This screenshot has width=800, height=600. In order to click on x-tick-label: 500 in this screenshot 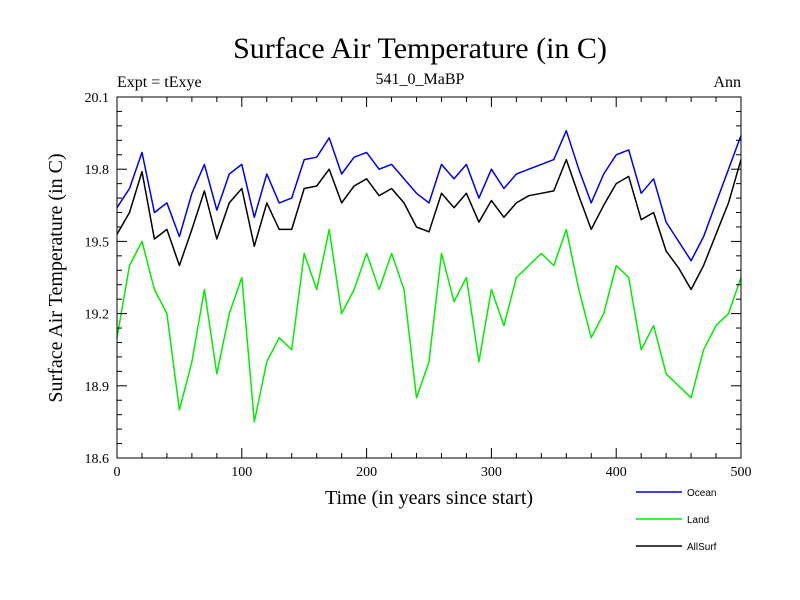, I will do `click(741, 472)`.